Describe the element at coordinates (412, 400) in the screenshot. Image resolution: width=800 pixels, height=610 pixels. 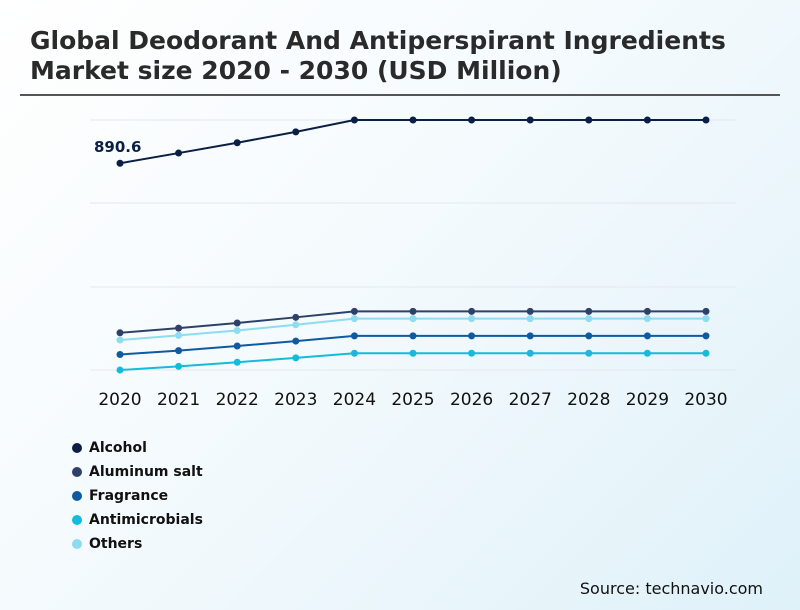
I see `x-tick-label: 2025` at that location.